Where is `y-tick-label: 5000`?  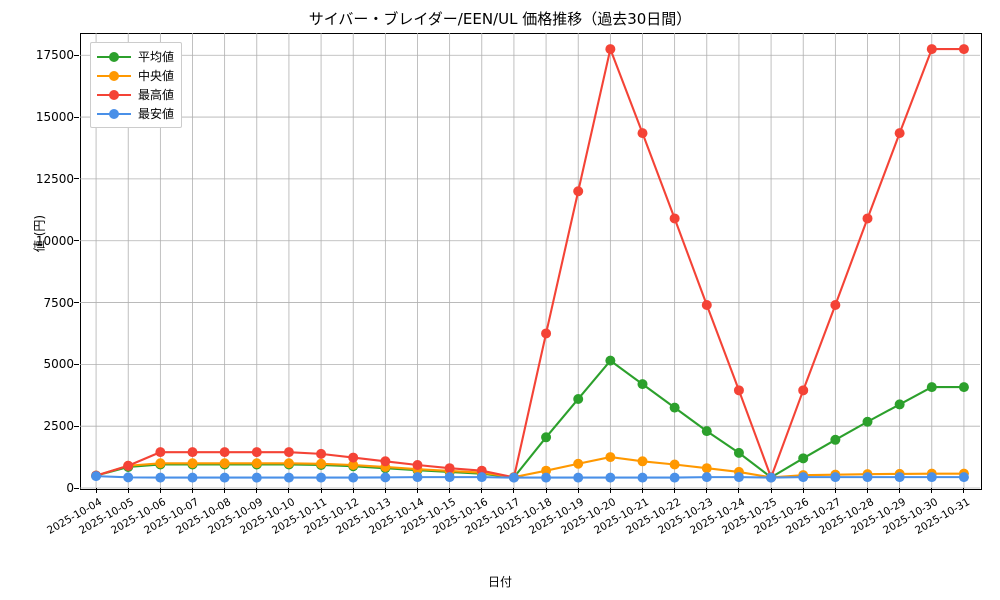
y-tick-label: 5000 is located at coordinates (58, 364).